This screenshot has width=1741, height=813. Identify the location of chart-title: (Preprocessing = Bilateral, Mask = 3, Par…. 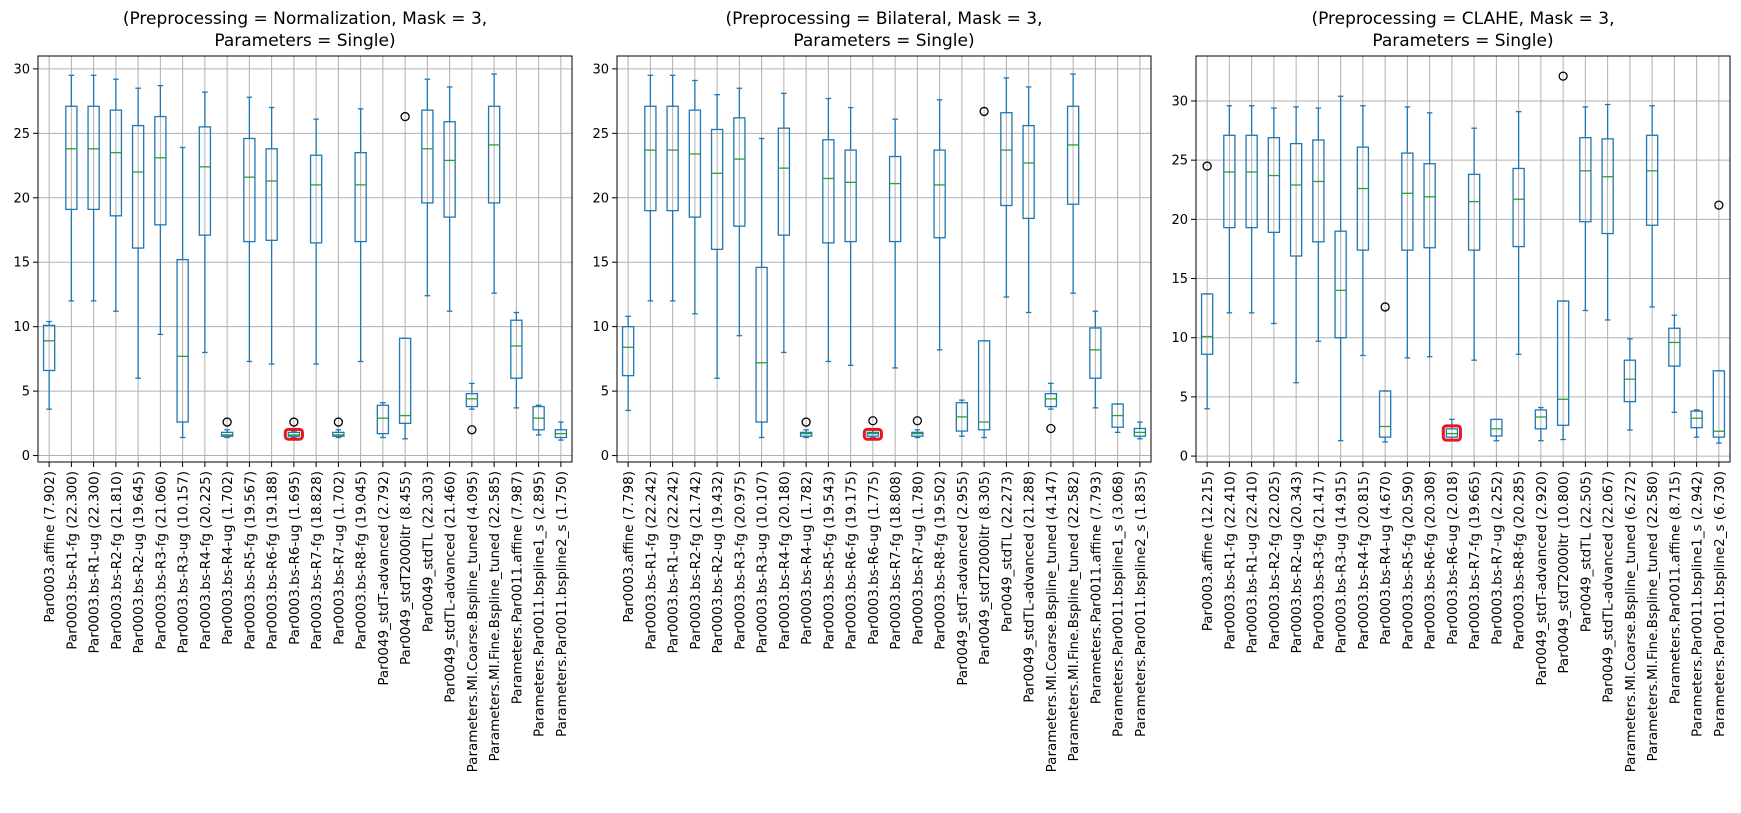
(884, 30).